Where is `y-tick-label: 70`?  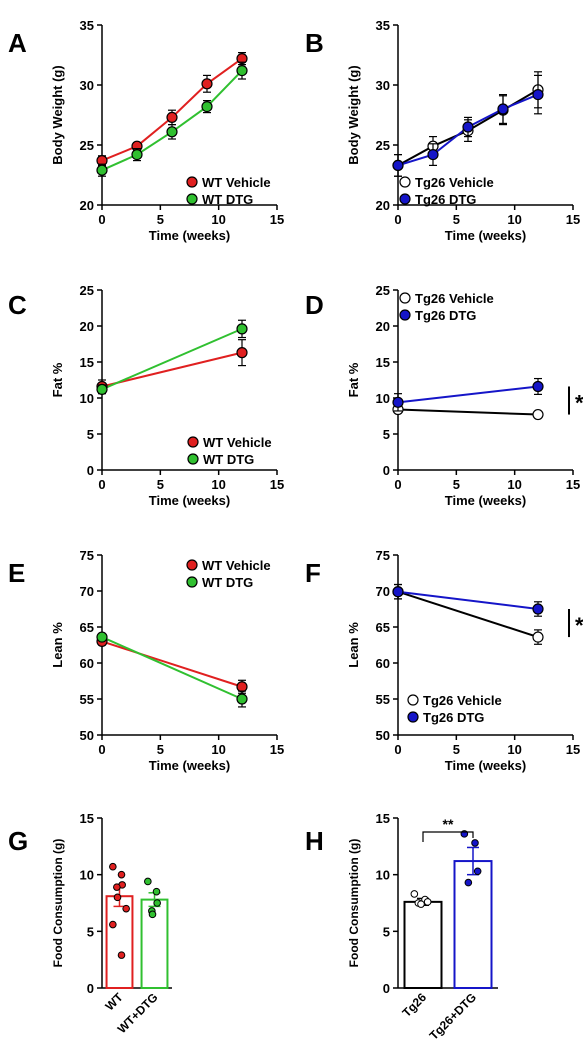 y-tick-label: 70 is located at coordinates (383, 591).